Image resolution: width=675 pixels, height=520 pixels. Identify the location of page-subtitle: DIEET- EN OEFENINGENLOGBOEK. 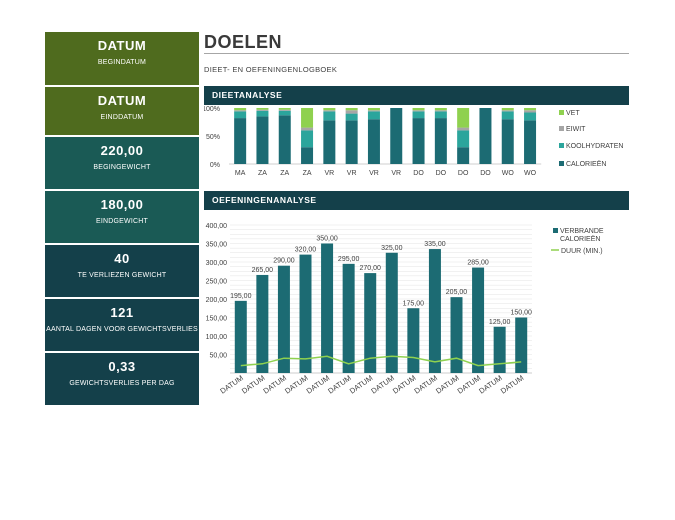
(271, 69).